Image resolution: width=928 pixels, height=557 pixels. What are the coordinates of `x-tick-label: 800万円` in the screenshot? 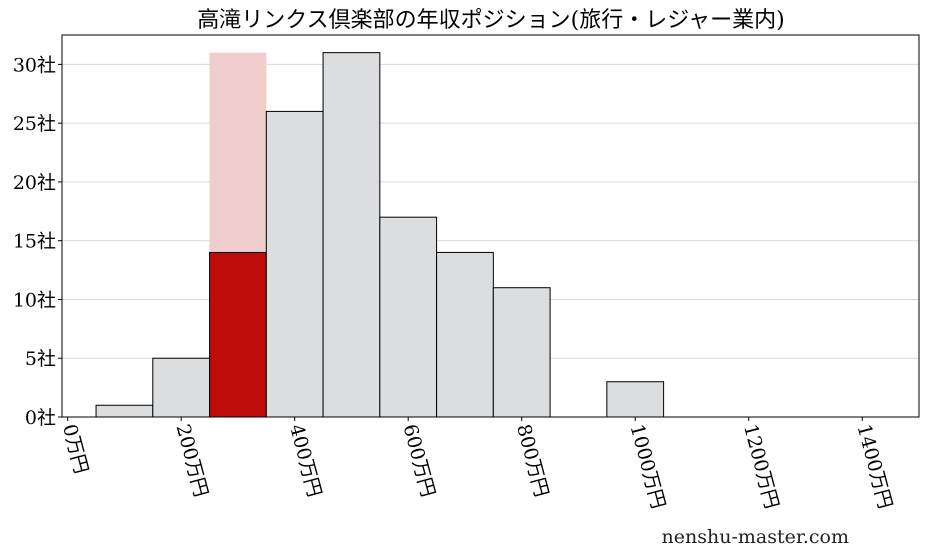 It's located at (532, 460).